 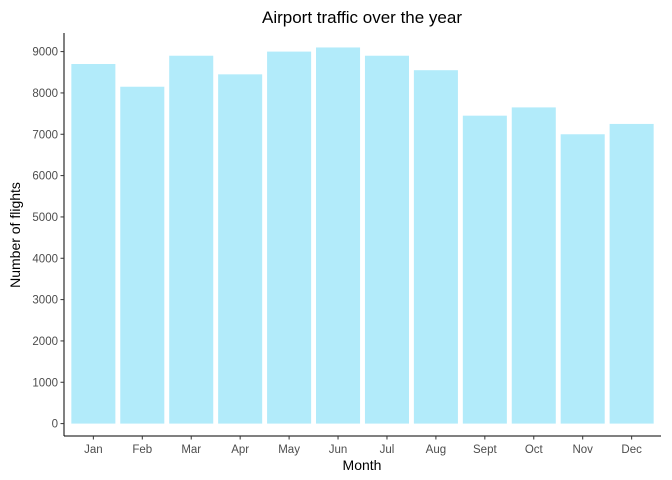 I want to click on bar-feb, so click(x=142, y=255).